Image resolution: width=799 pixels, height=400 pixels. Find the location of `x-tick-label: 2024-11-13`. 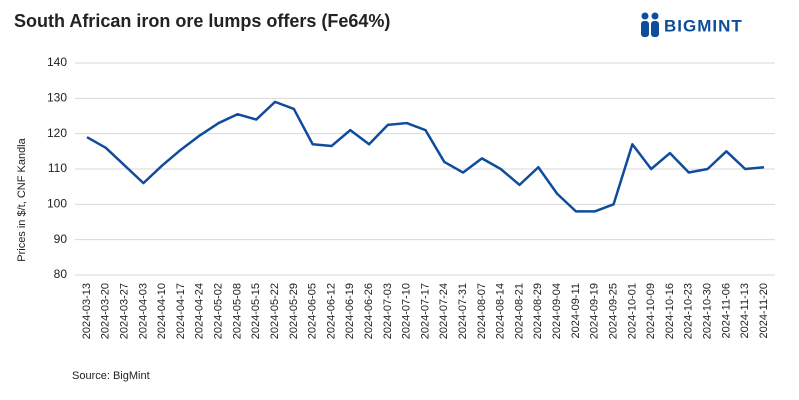

x-tick-label: 2024-11-13 is located at coordinates (745, 310).